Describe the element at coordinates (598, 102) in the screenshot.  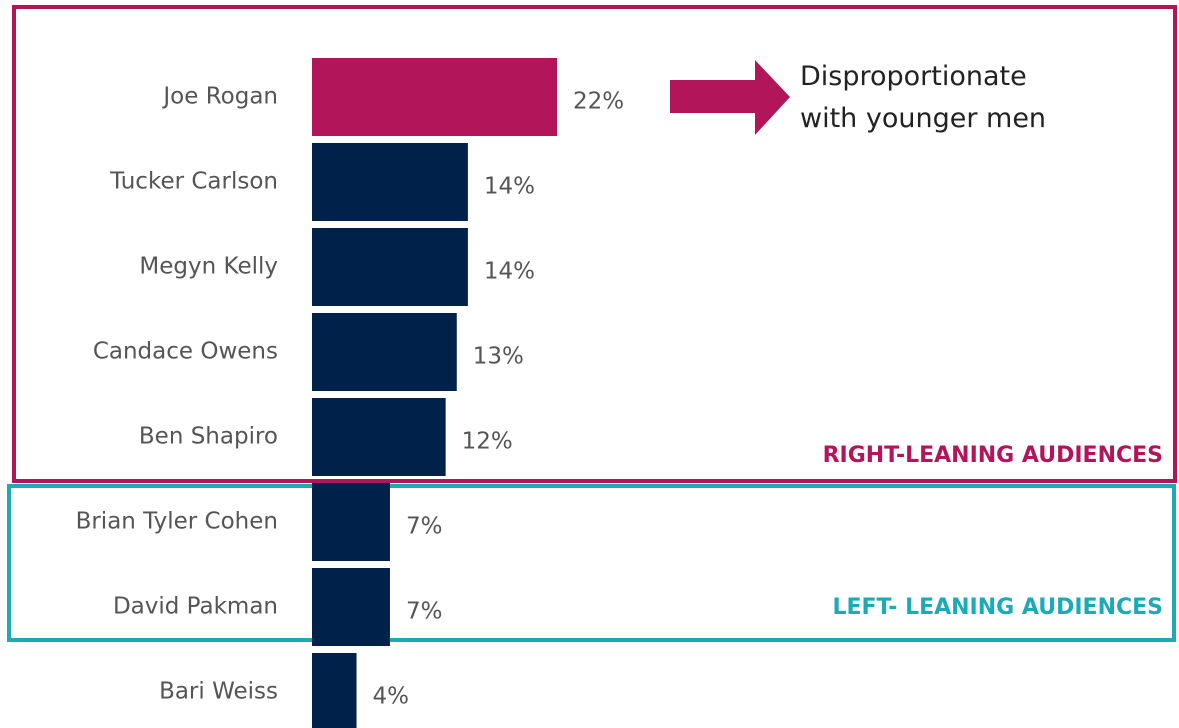
I see `value-label: 22%` at that location.